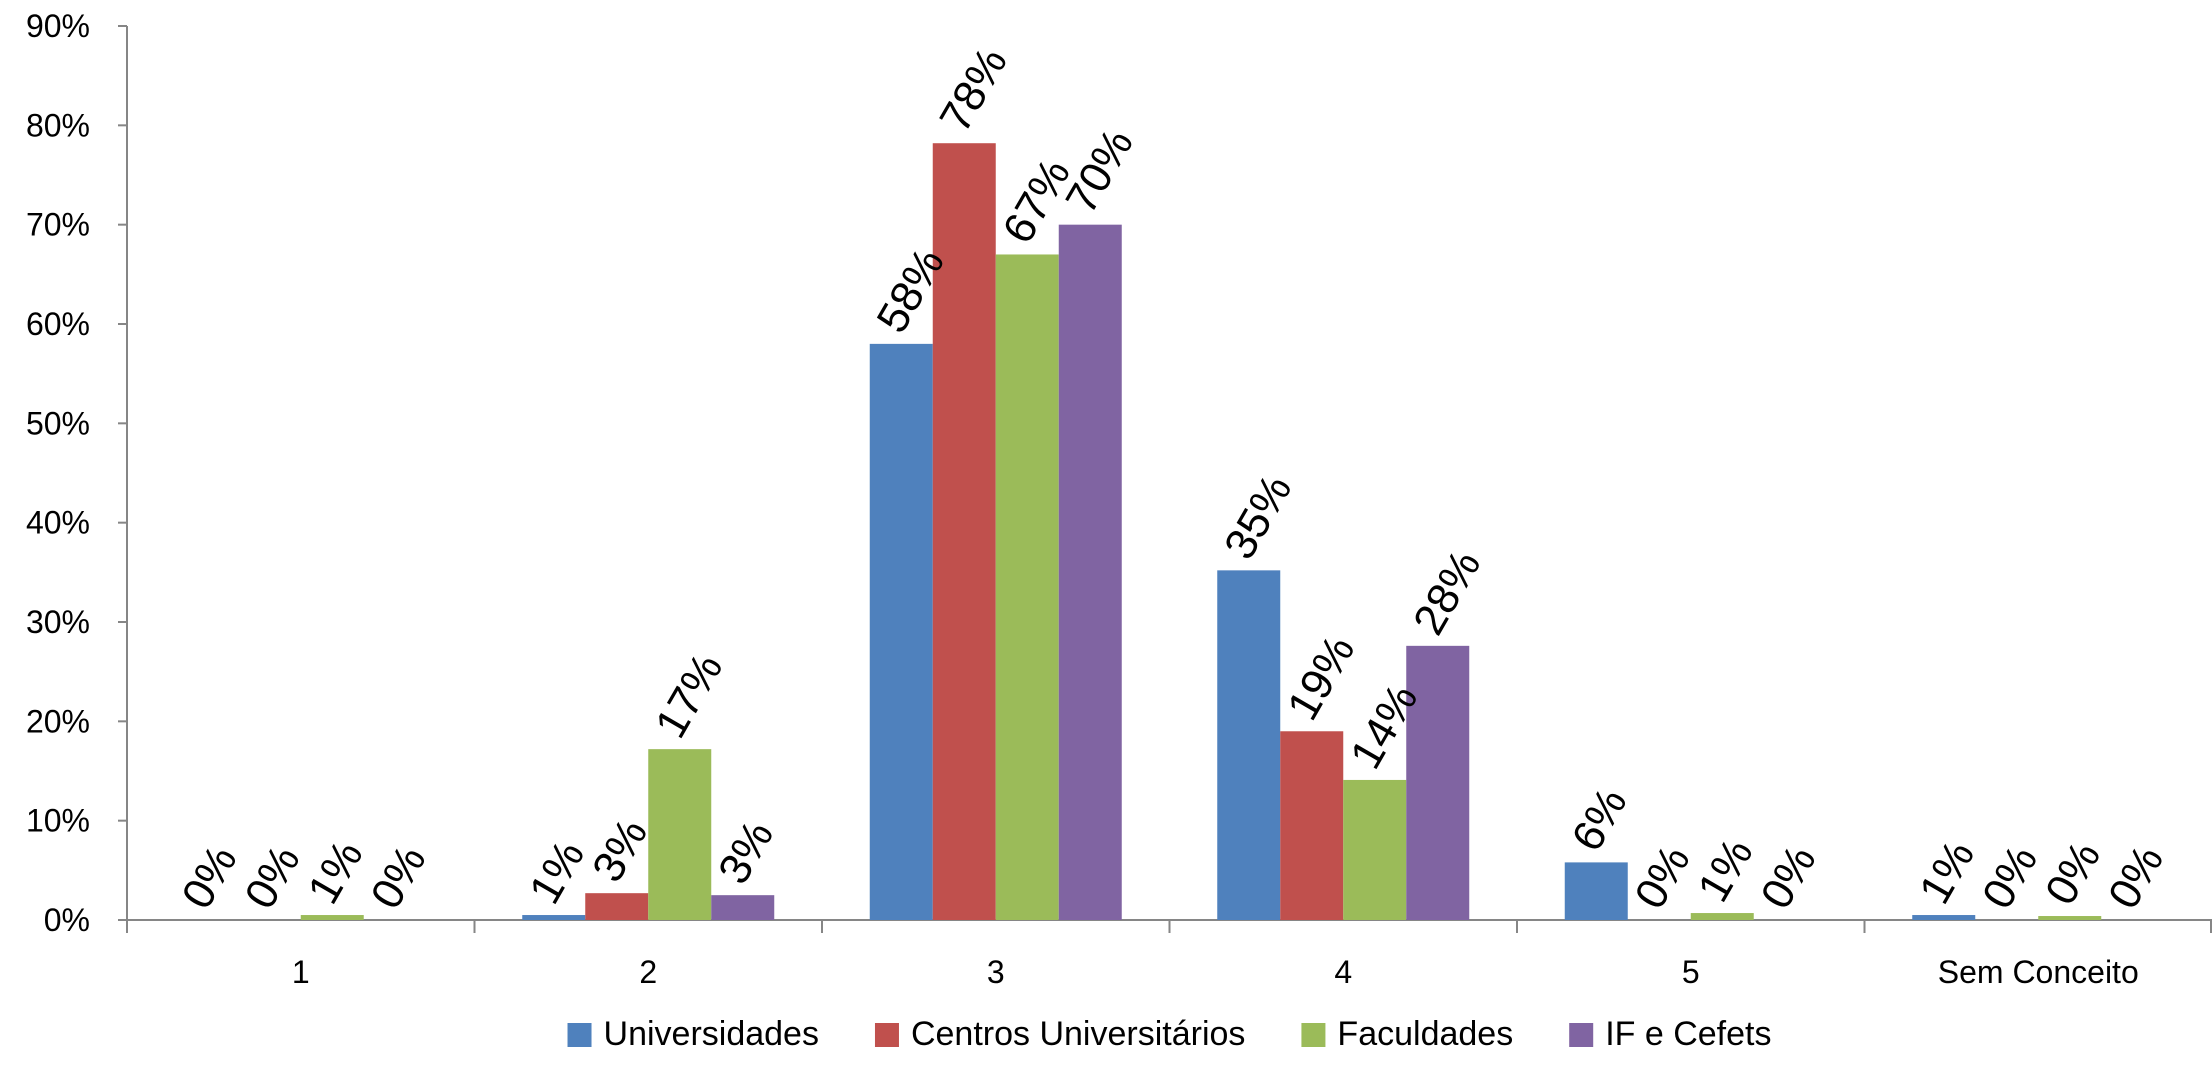 The width and height of the screenshot is (2212, 1065). What do you see at coordinates (58, 26) in the screenshot?
I see `y-tick-label: 90%` at bounding box center [58, 26].